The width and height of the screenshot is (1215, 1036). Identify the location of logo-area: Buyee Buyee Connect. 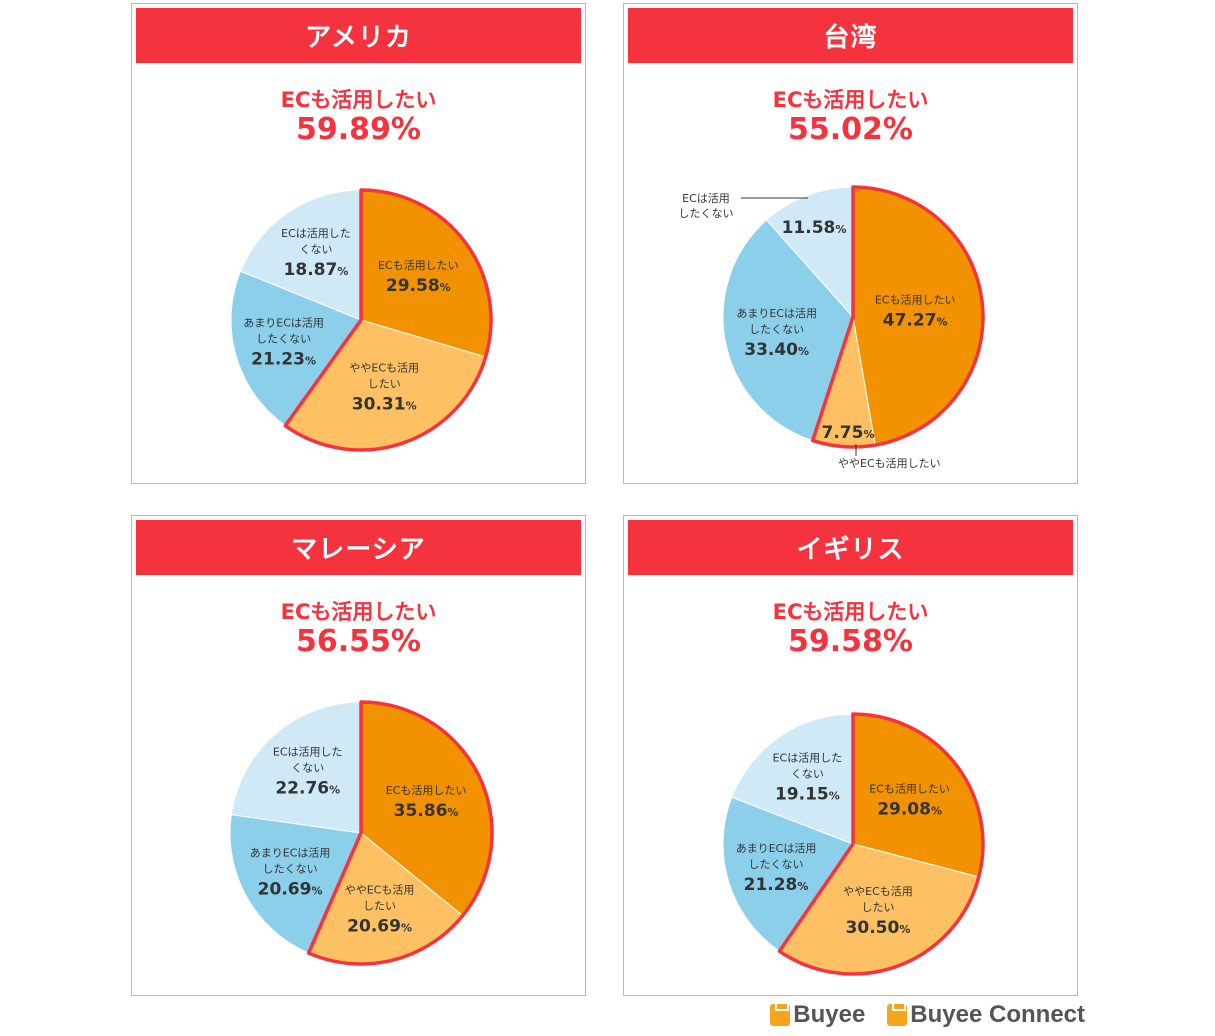
(927, 1015).